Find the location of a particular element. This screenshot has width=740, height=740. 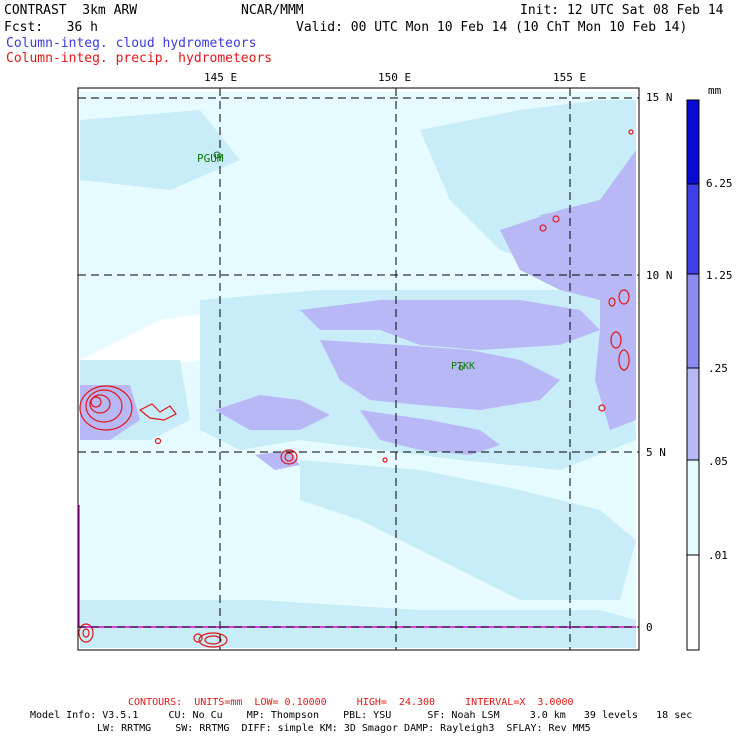

station-marker-ptkk is located at coordinates (461, 368).